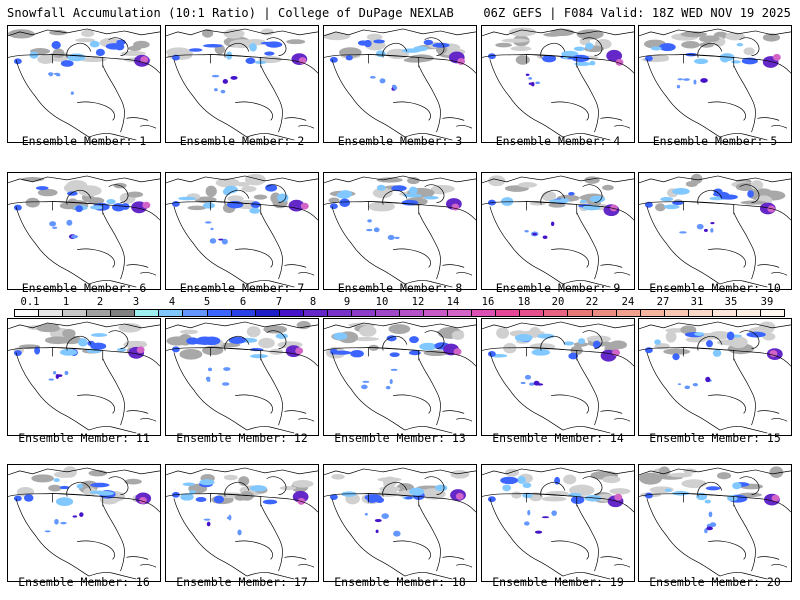 The height and width of the screenshot is (600, 800). What do you see at coordinates (400, 288) in the screenshot?
I see `ensemble-member-label: Ensemble Member: 8` at bounding box center [400, 288].